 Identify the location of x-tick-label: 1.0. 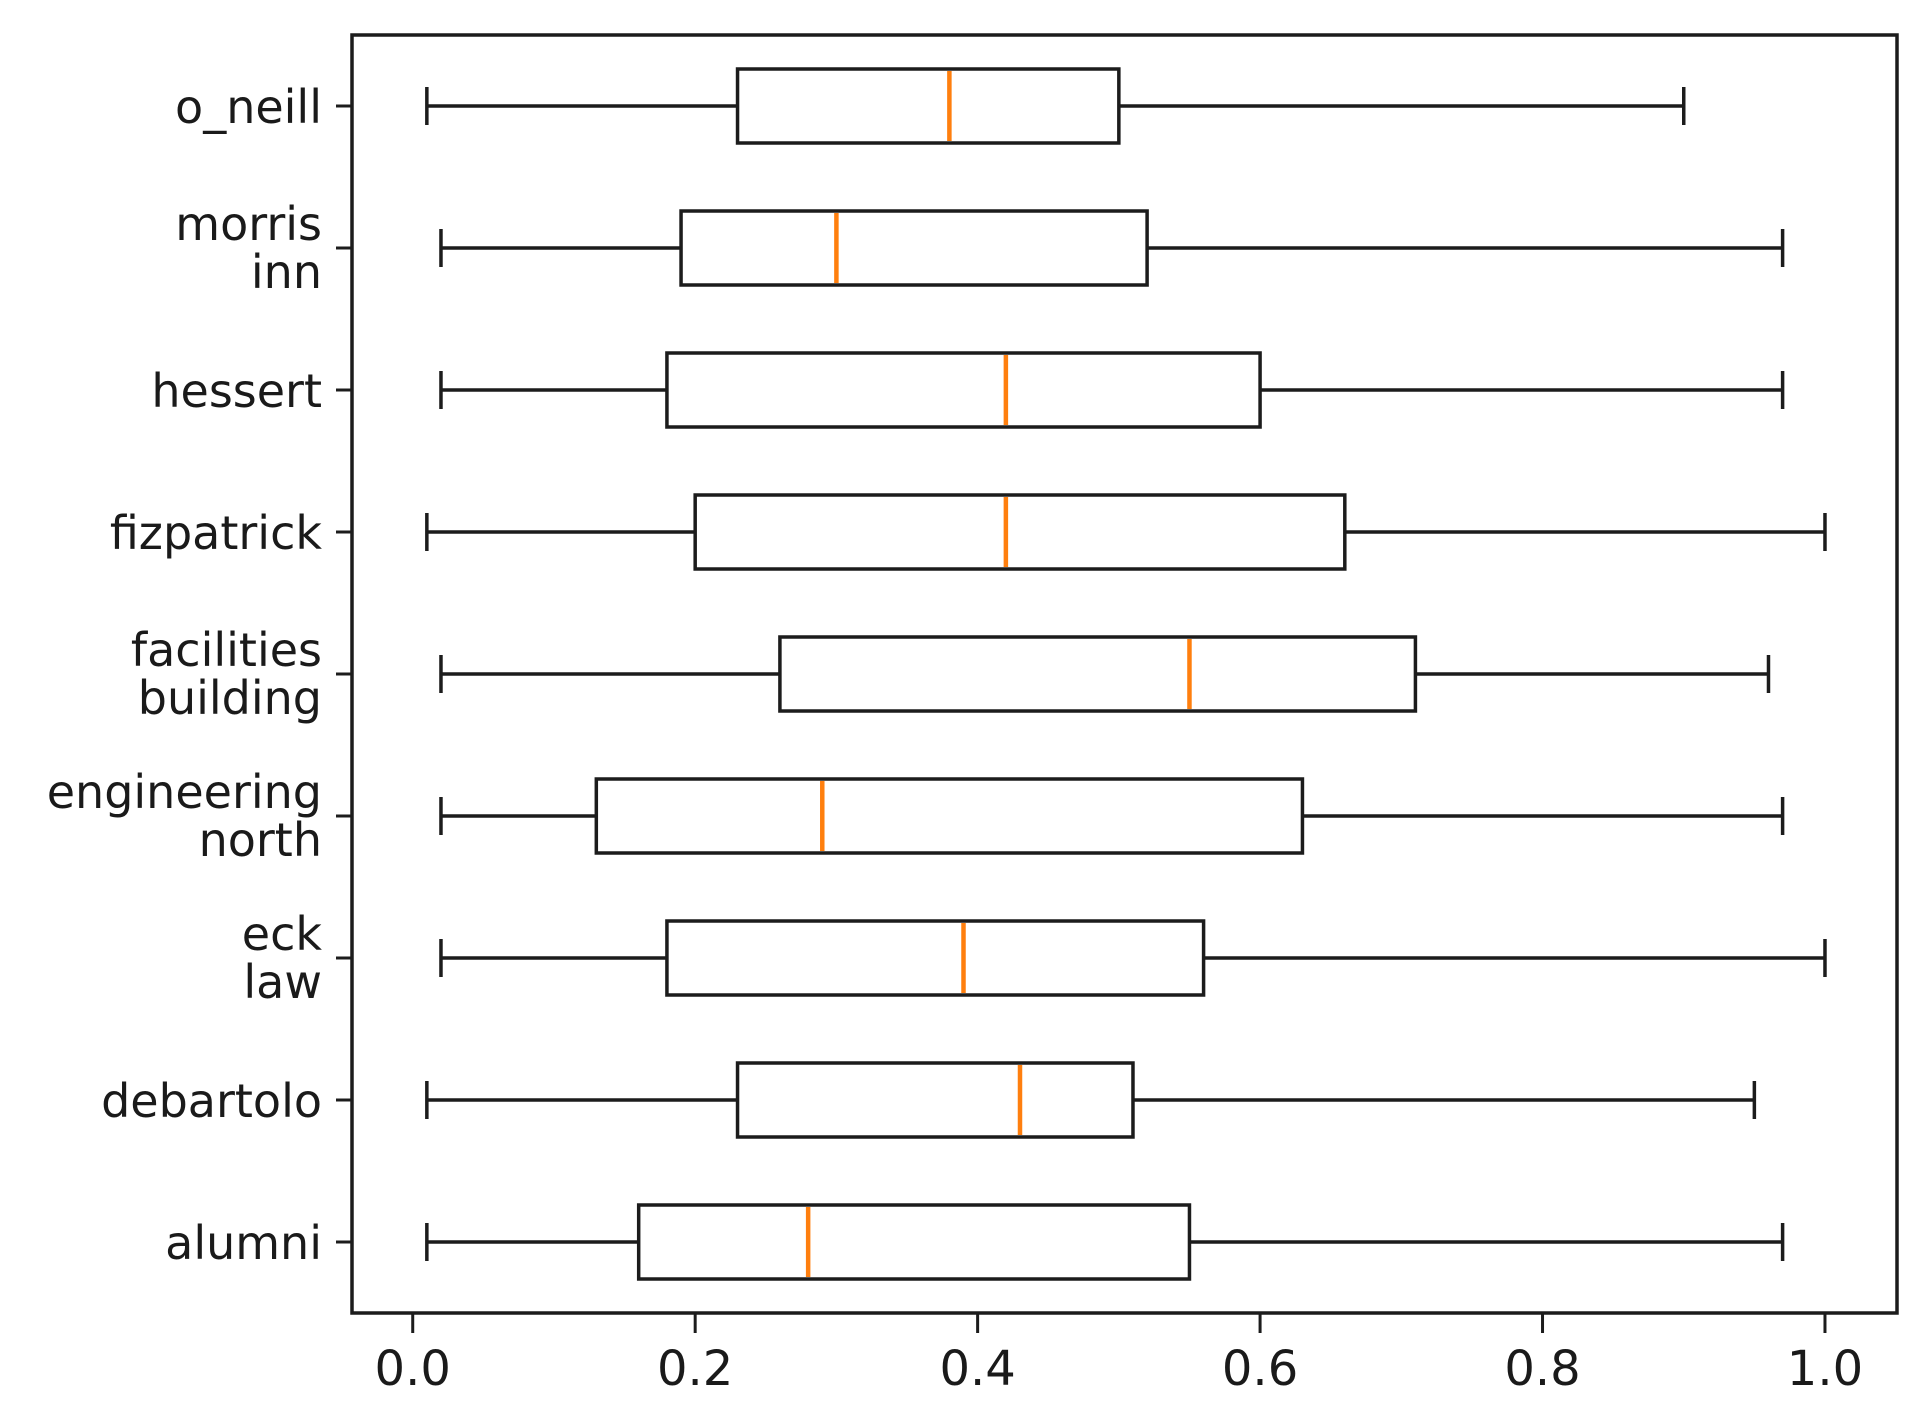
(1825, 1369).